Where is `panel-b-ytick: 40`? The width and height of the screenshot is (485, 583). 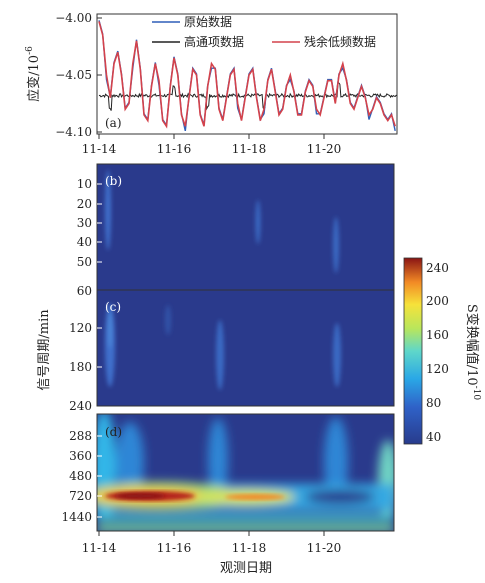
panel-b-ytick: 40 is located at coordinates (84, 242).